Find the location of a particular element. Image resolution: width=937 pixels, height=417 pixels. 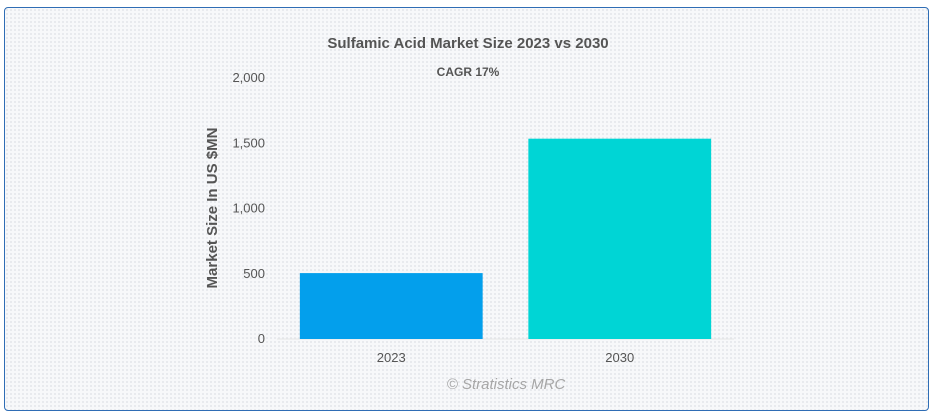

y-axis-ticks: 0 500 1,000 1,500 2,000 is located at coordinates (248, 208).